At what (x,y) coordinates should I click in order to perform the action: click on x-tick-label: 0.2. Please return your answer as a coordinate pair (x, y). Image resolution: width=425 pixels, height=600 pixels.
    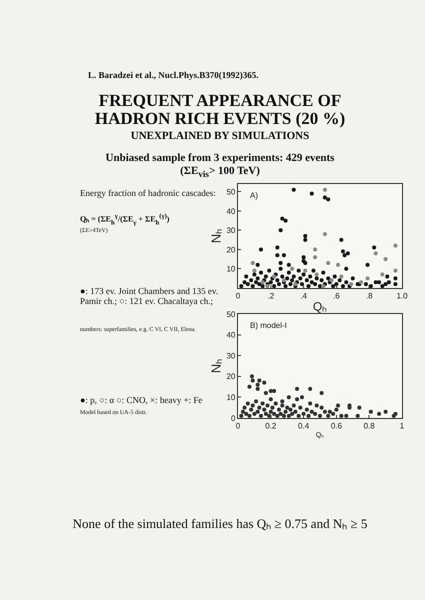
    Looking at the image, I should click on (271, 426).